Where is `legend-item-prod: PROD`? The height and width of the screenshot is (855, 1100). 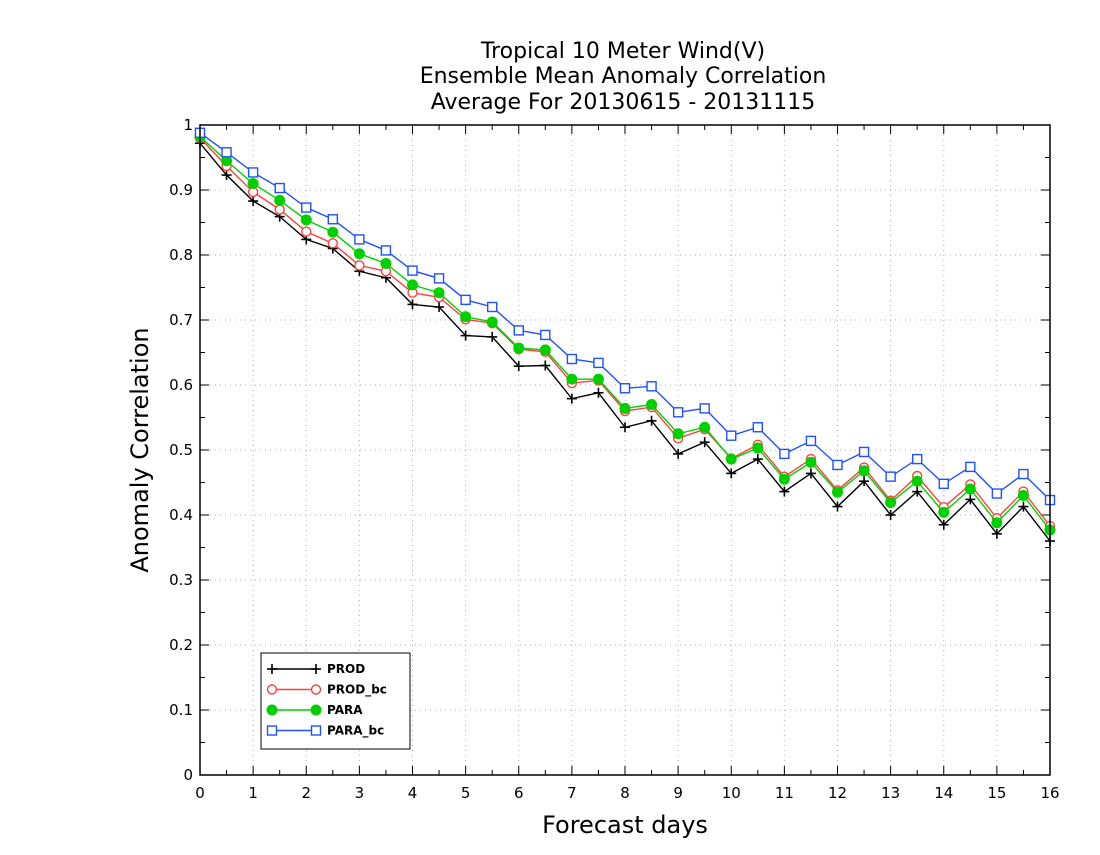 legend-item-prod: PROD is located at coordinates (316, 669).